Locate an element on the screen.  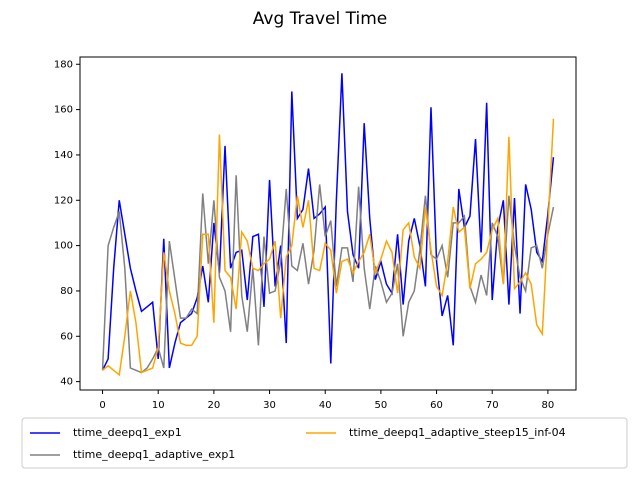
y-tick-label: 40 is located at coordinates (66, 382).